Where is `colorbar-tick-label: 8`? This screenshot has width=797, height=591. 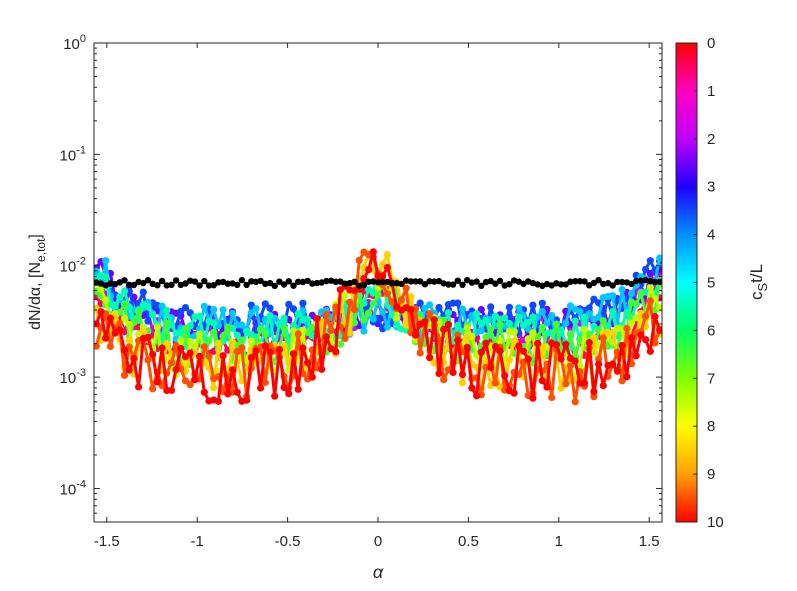
colorbar-tick-label: 8 is located at coordinates (711, 426).